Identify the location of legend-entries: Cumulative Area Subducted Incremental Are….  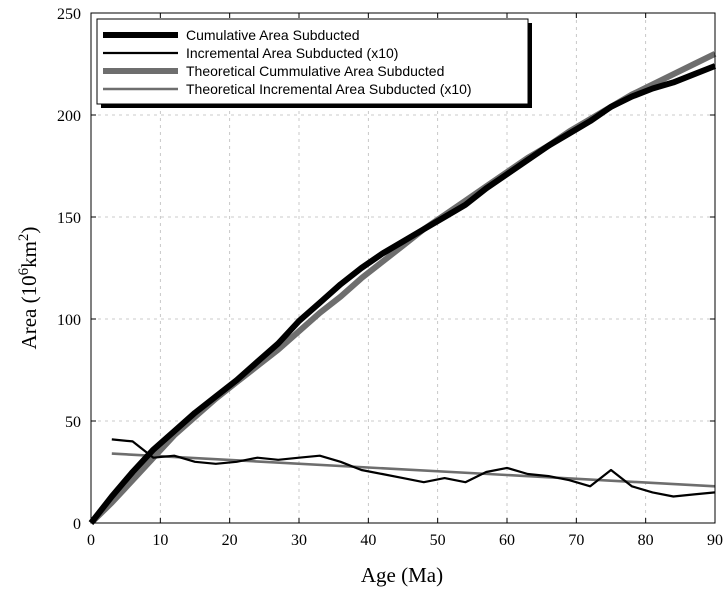
(287, 62).